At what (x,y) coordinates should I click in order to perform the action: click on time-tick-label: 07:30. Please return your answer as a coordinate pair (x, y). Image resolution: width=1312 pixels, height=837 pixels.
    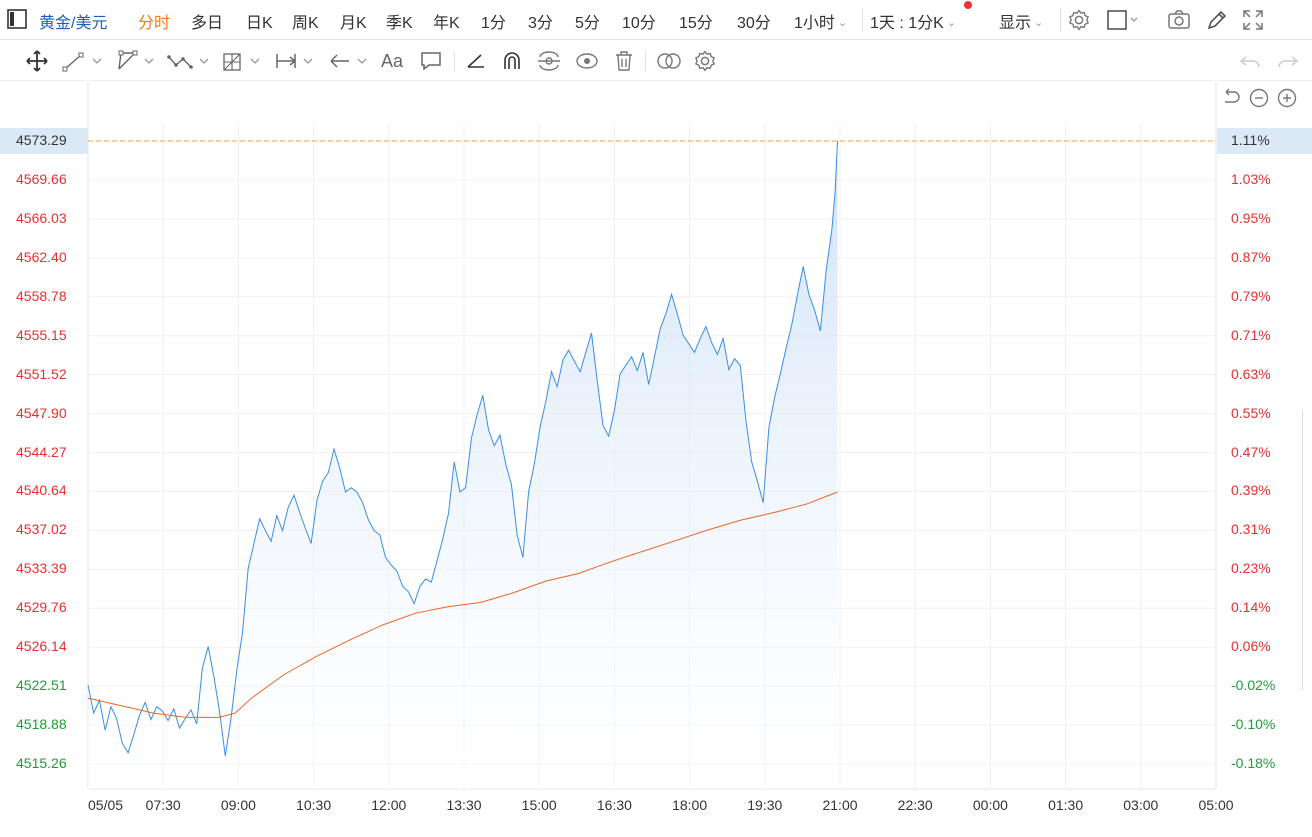
    Looking at the image, I should click on (163, 805).